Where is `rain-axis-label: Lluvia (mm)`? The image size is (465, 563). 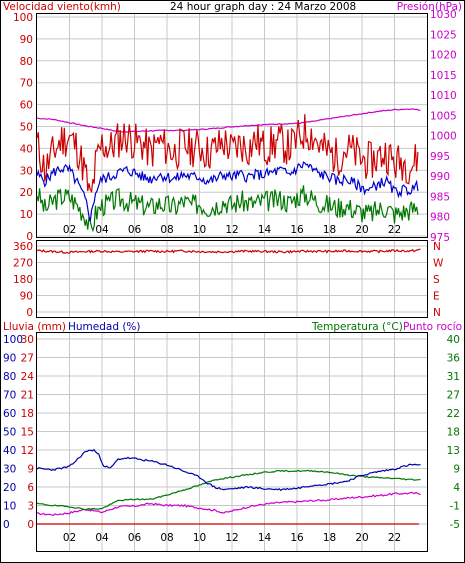
rain-axis-label: Lluvia (mm) is located at coordinates (34, 327).